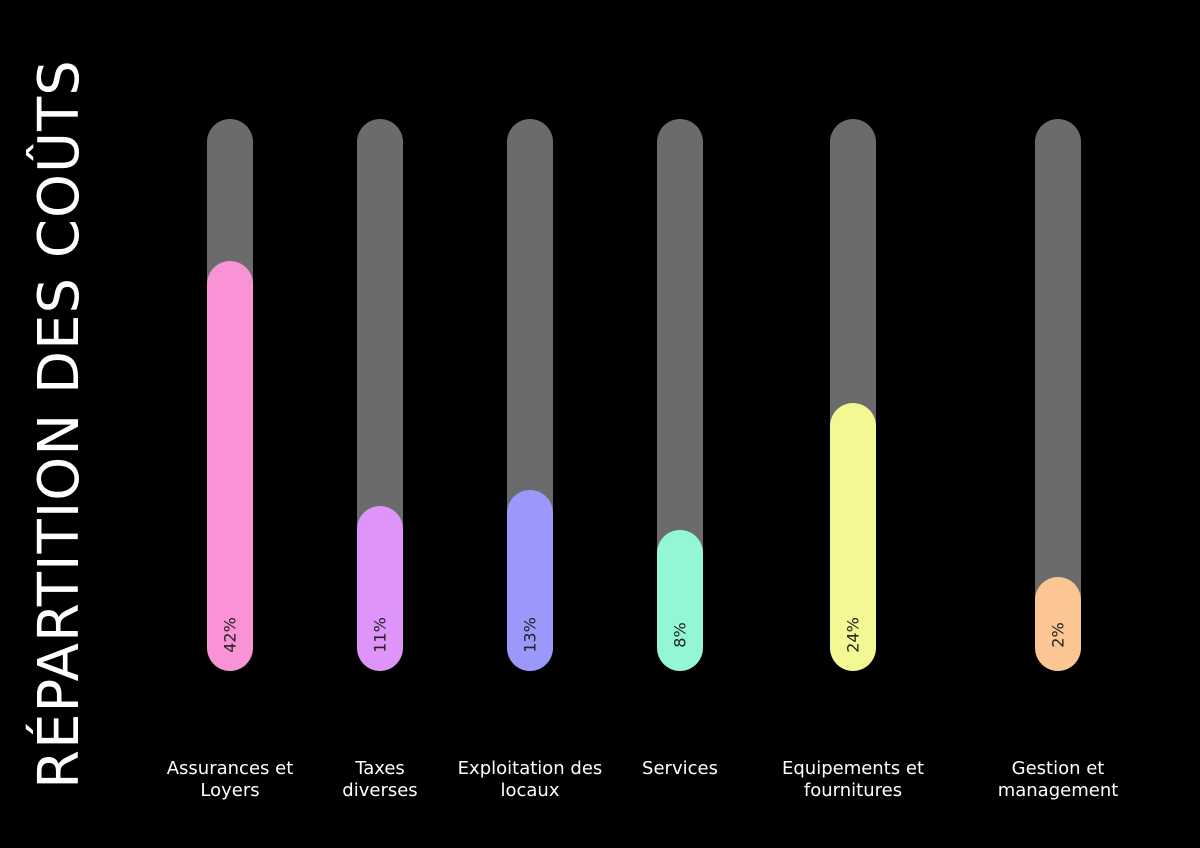 The height and width of the screenshot is (848, 1200). Describe the element at coordinates (1058, 395) in the screenshot. I see `bar-track: 2%` at that location.